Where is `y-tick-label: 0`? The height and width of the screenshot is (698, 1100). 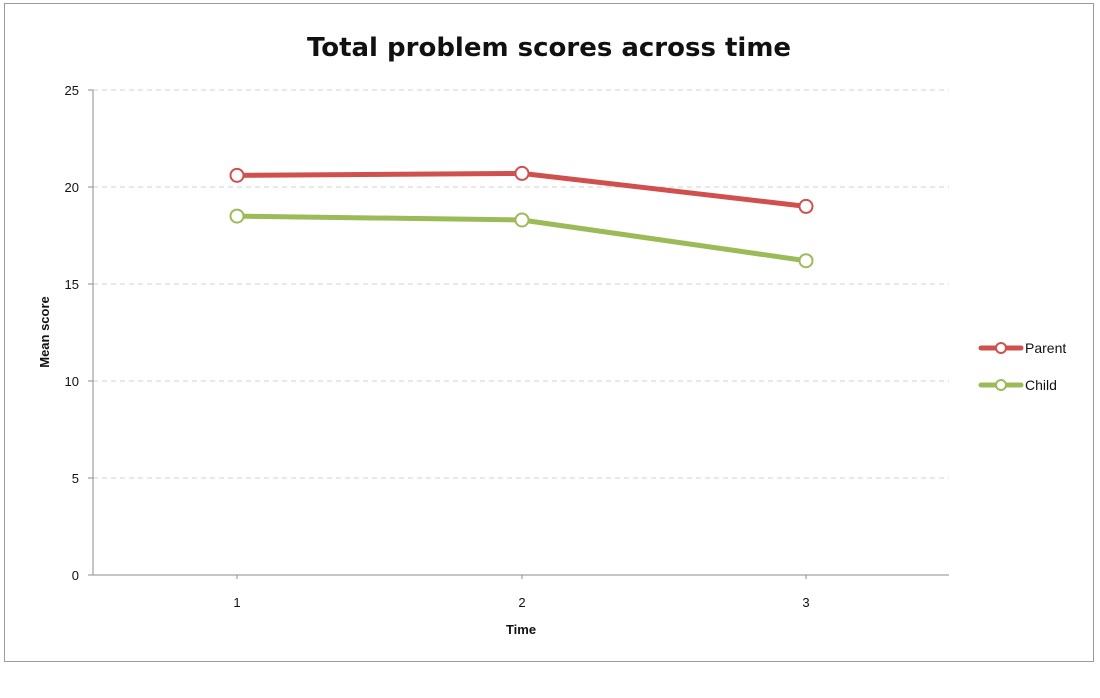
y-tick-label: 0 is located at coordinates (75, 575).